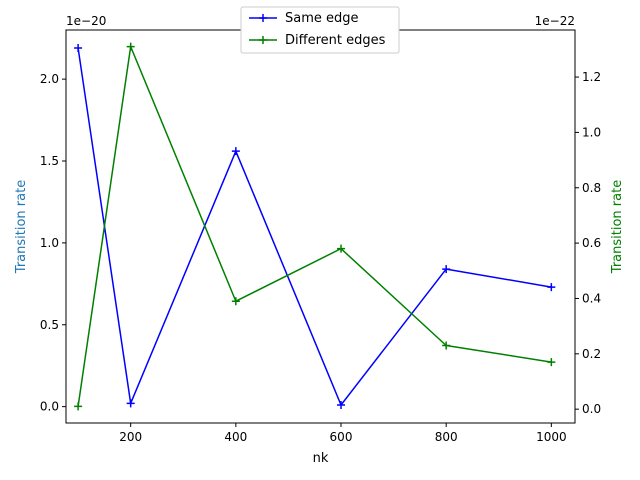 This screenshot has height=480, width=640. I want to click on left-y-tick-label: 0.5, so click(49, 325).